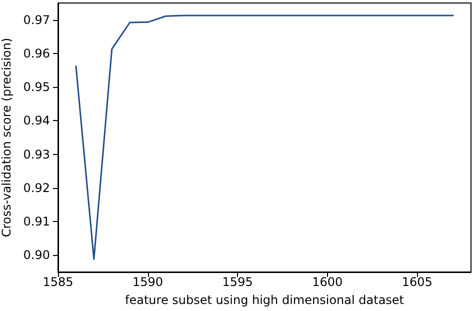  Describe the element at coordinates (36, 255) in the screenshot. I see `y-tick-label: 0.90` at that location.